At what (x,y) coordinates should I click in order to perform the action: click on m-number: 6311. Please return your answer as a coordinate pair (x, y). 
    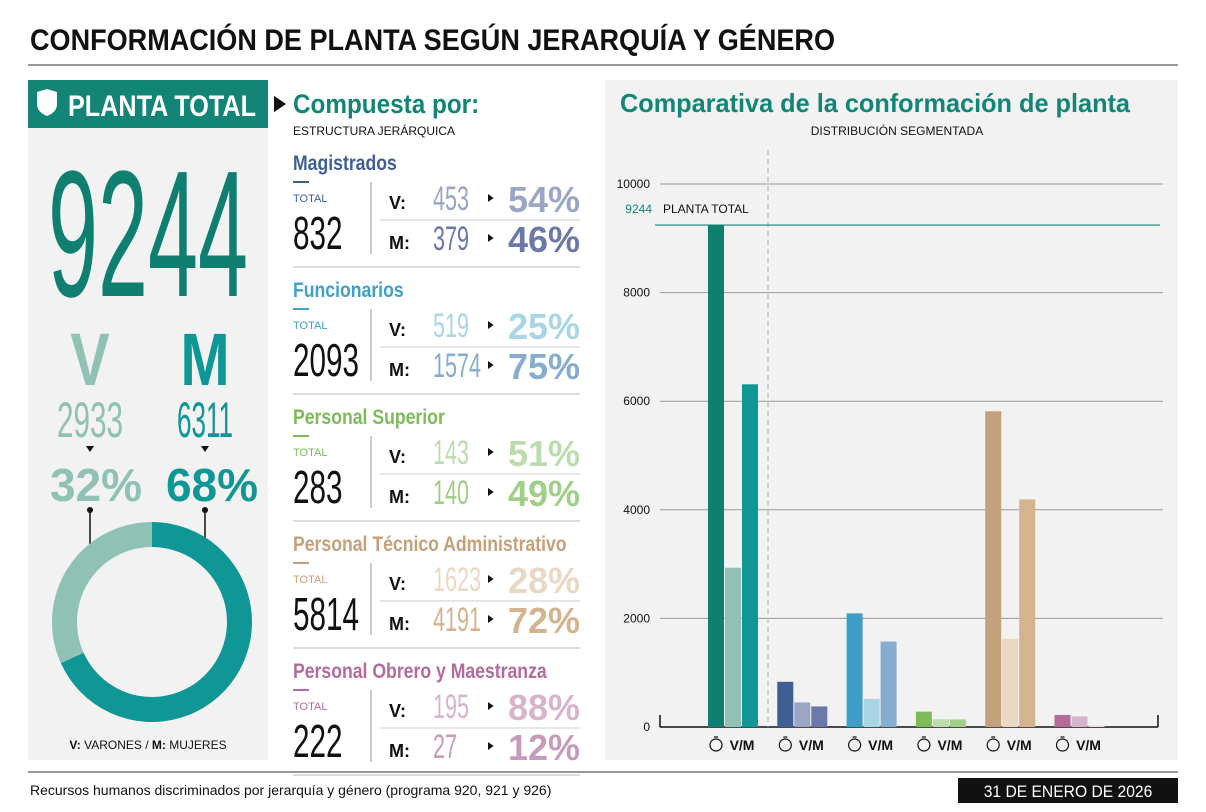
    Looking at the image, I should click on (205, 420).